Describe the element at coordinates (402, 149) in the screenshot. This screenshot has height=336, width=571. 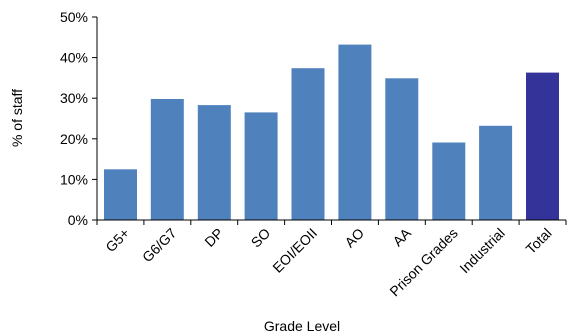
I see `bar-aa` at that location.